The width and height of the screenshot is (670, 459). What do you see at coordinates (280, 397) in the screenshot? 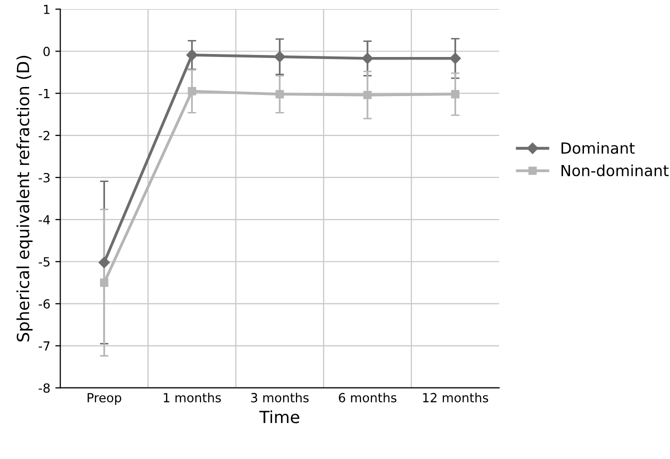
I see `x-tick-label: 3 months` at bounding box center [280, 397].